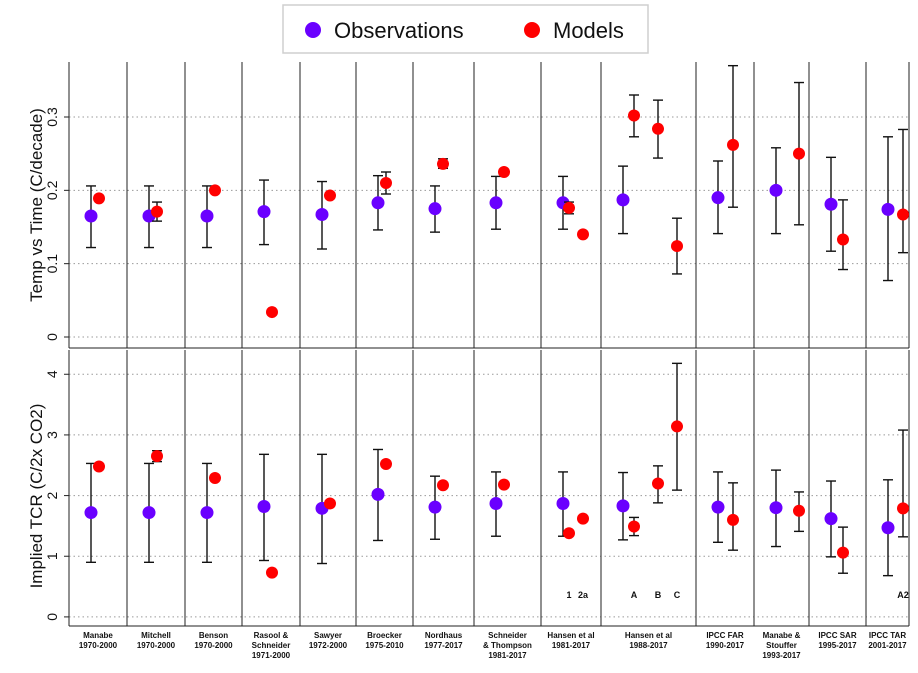  Describe the element at coordinates (52, 556) in the screenshot. I see `bottom-y-tick-label: 1` at that location.